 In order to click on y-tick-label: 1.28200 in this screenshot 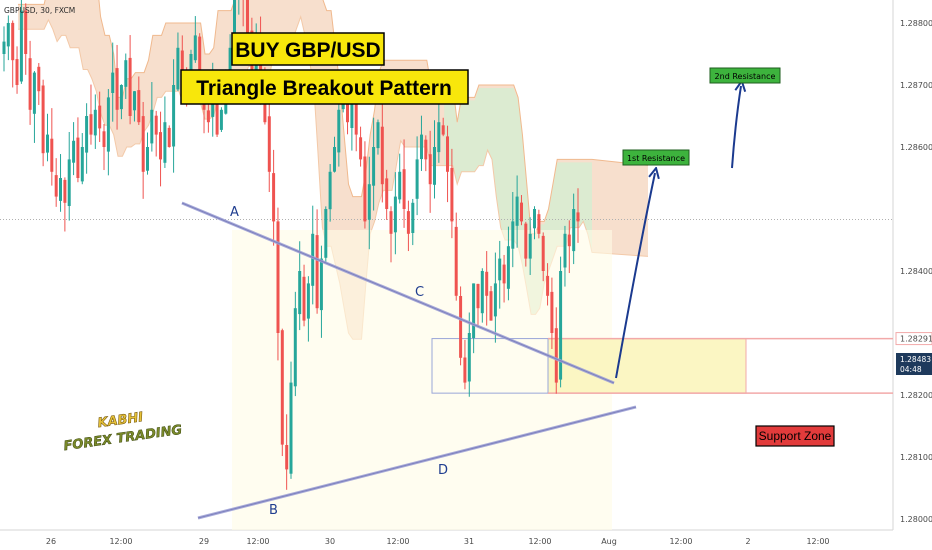, I will do `click(916, 395)`.